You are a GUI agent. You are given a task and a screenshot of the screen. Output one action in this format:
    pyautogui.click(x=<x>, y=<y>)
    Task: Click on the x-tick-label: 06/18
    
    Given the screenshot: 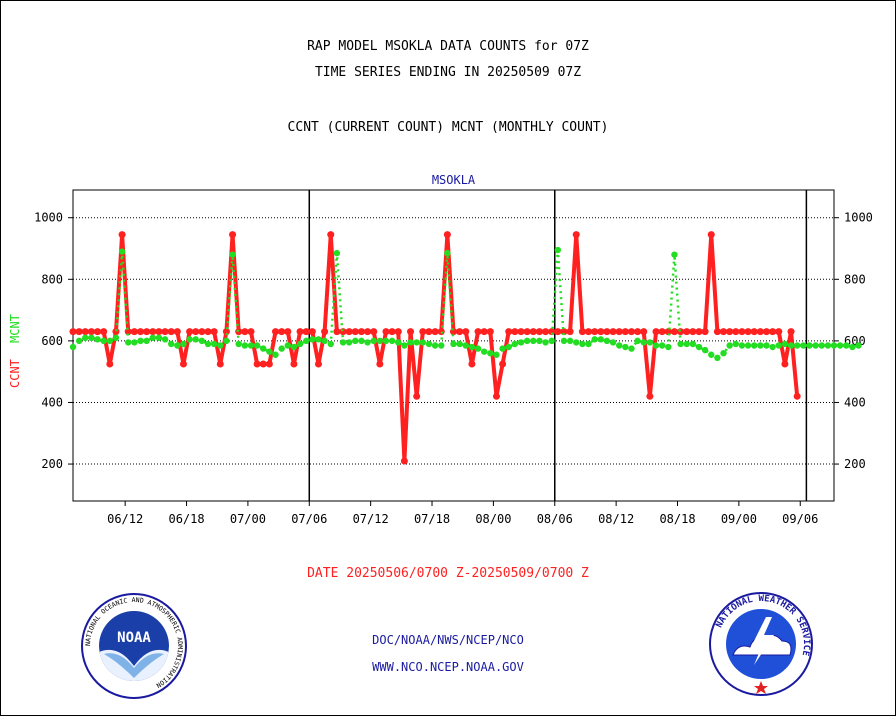 What is the action you would take?
    pyautogui.click(x=186, y=519)
    